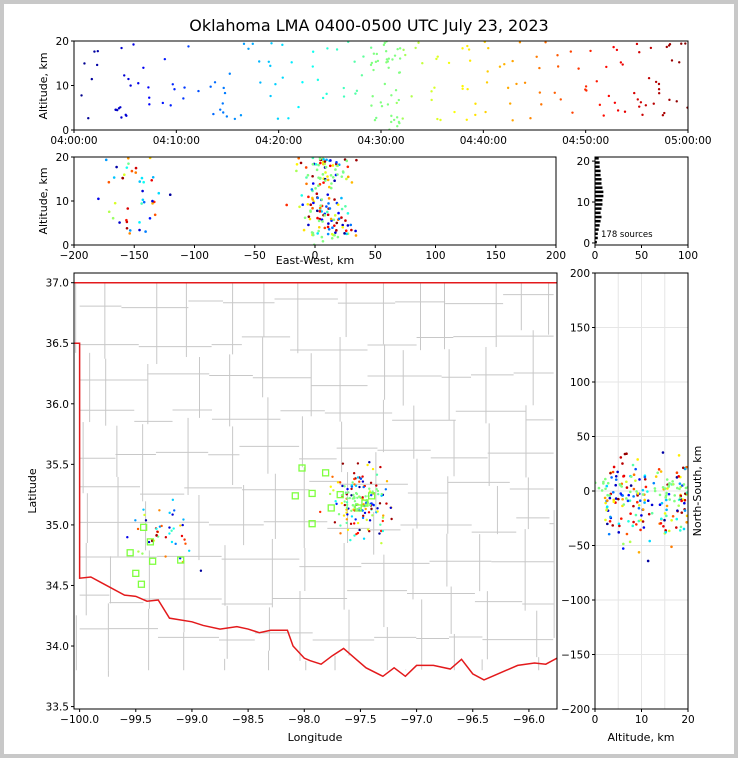 This screenshot has width=738, height=758. I want to click on x-tick-label: −98.0, so click(304, 720).